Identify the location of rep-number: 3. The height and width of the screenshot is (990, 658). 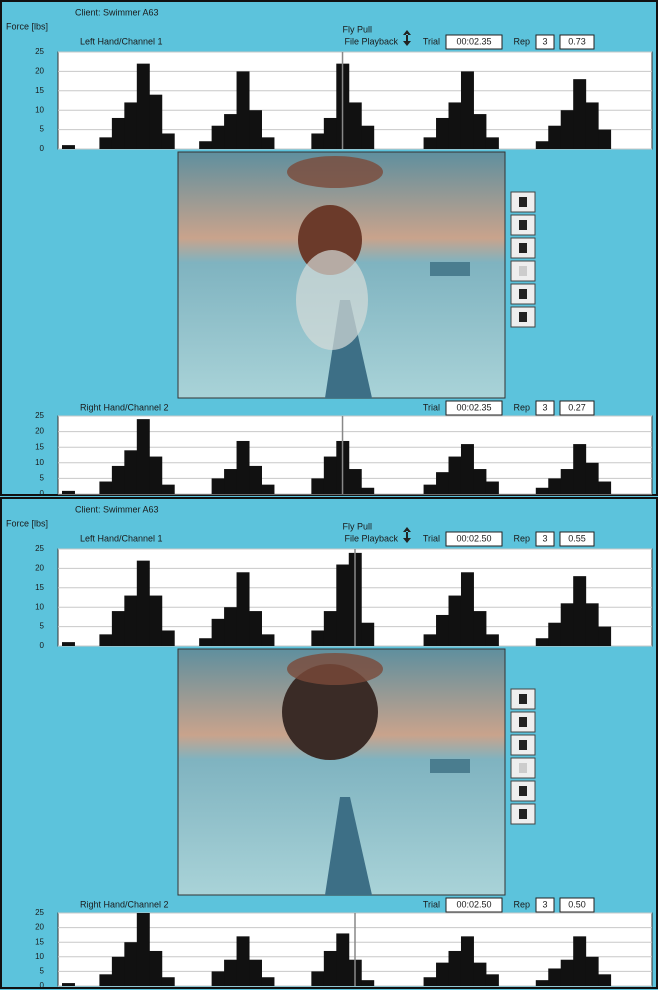
(544, 407).